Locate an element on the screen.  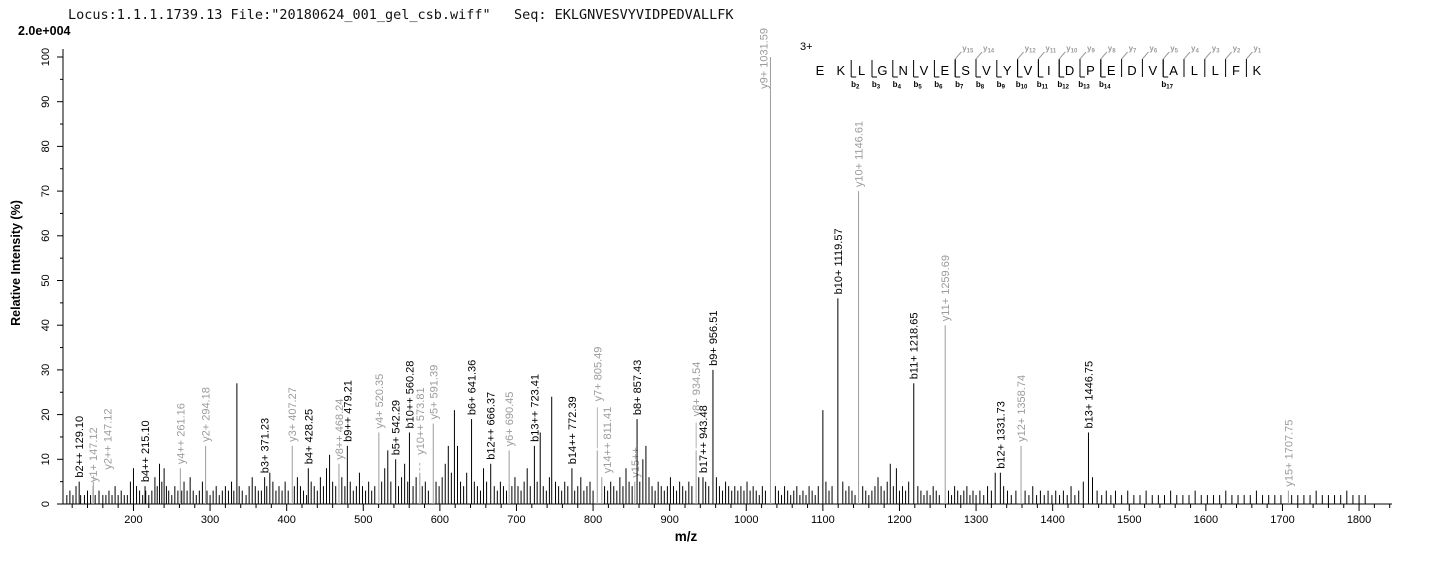
y-tick-label: 80 is located at coordinates (46, 146).